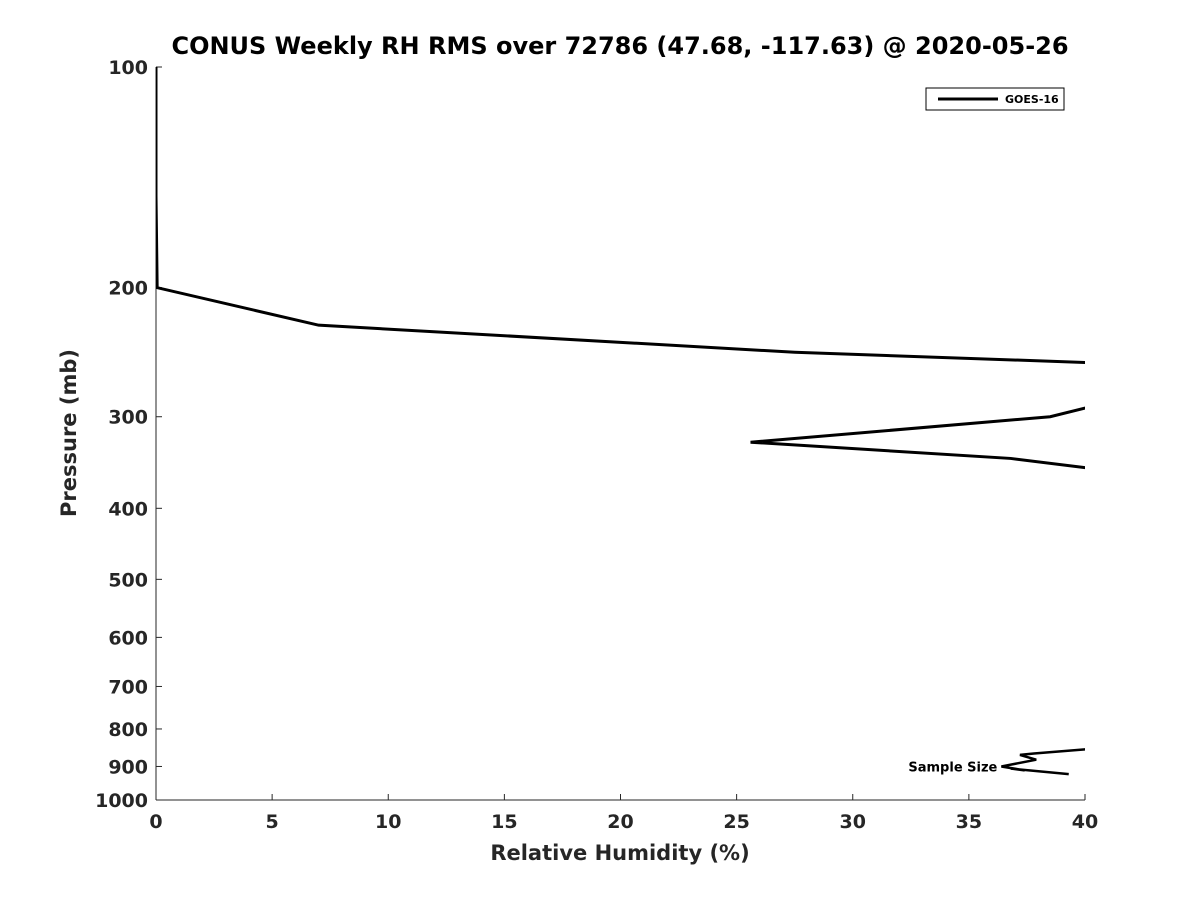  Describe the element at coordinates (952, 767) in the screenshot. I see `sample-size-label: Sample Size` at that location.